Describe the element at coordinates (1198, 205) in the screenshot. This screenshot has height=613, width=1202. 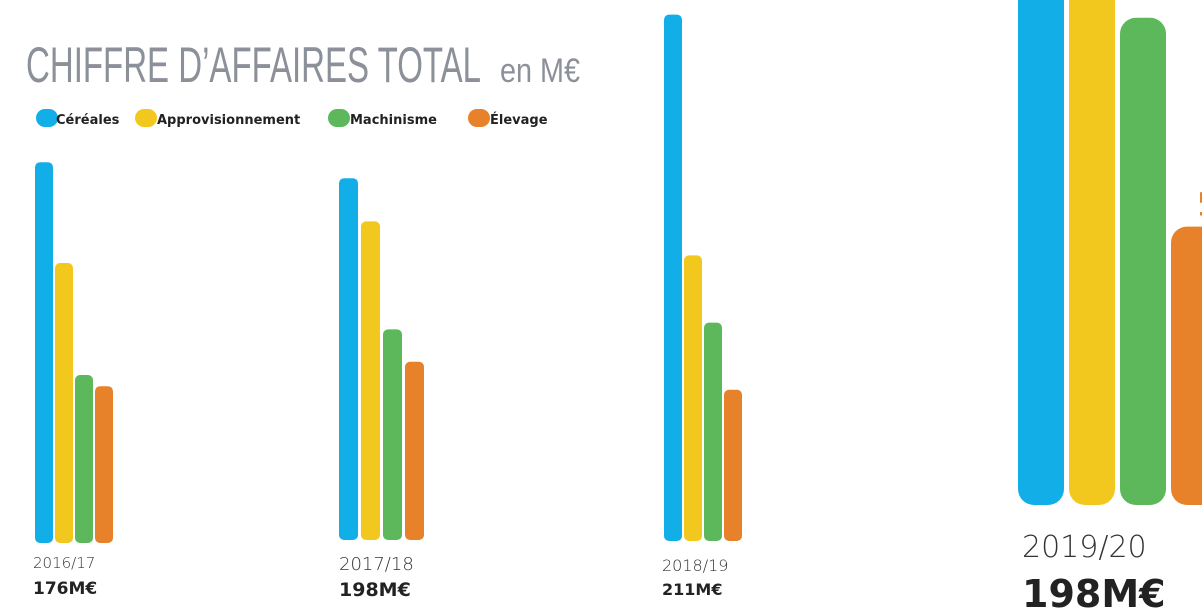
I see `data-label: 24` at that location.